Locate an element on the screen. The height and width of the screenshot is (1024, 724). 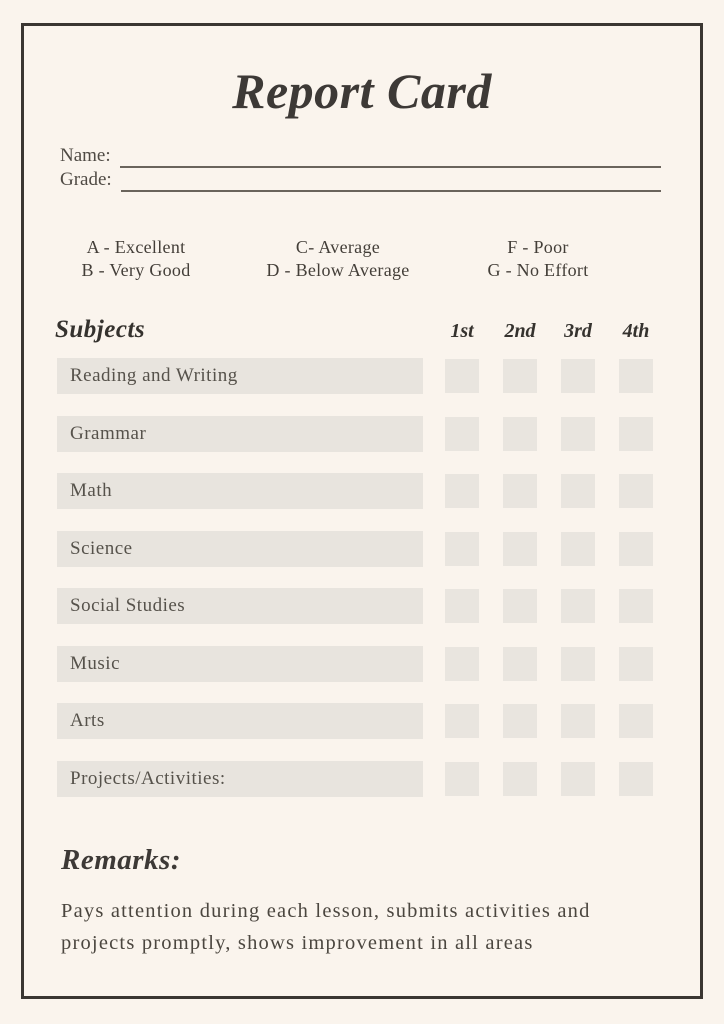
quarter-header: 1st is located at coordinates (462, 331).